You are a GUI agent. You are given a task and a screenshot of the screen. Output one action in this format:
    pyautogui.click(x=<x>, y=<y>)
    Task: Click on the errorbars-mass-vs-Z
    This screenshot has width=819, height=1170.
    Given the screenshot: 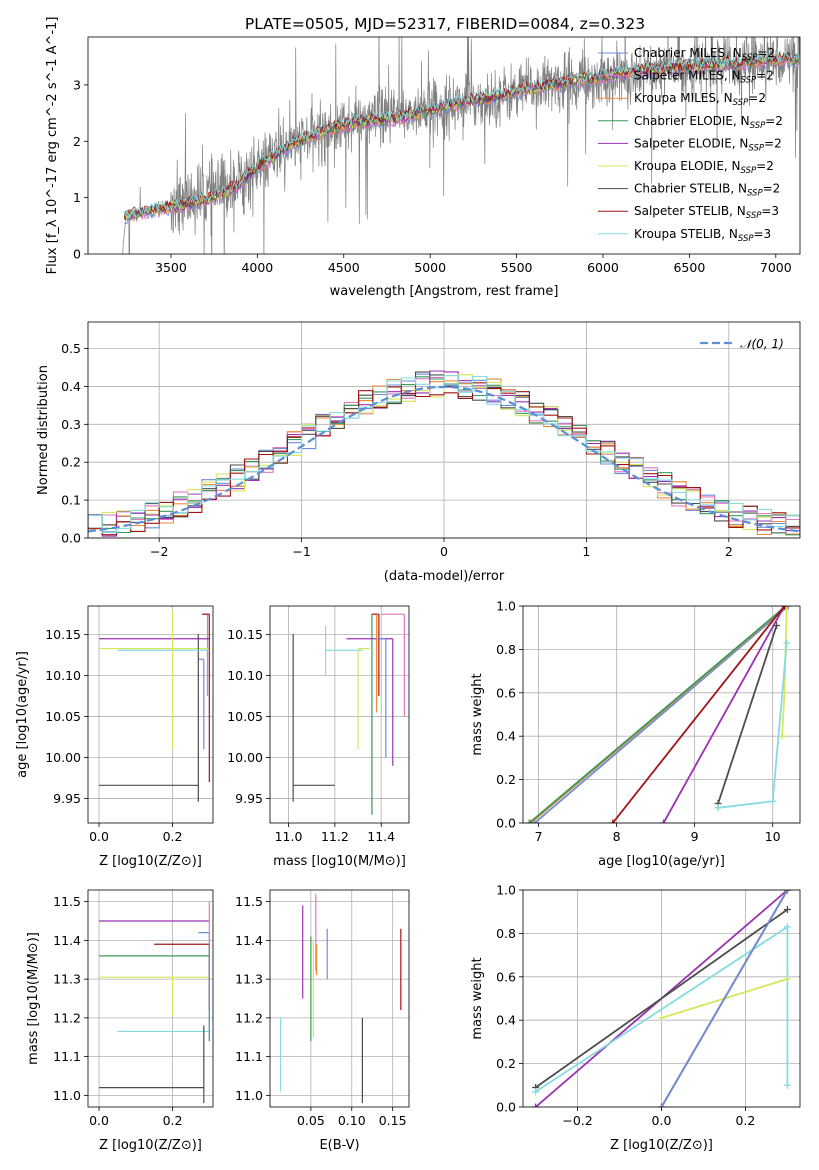 What is the action you would take?
    pyautogui.click(x=154, y=1002)
    